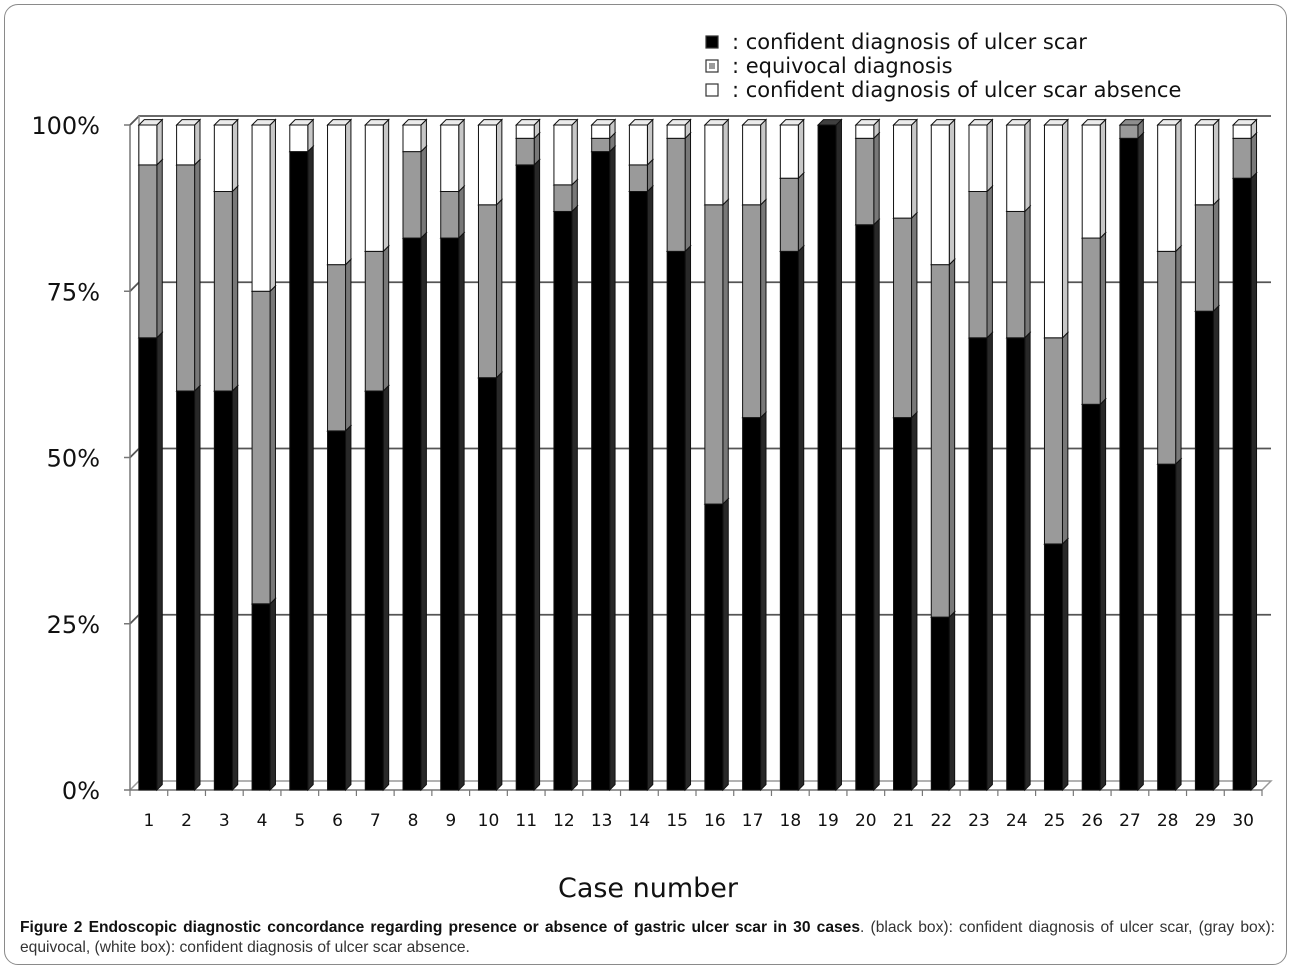 The height and width of the screenshot is (970, 1293). What do you see at coordinates (1130, 821) in the screenshot?
I see `x-tick-label-case-27: 27` at bounding box center [1130, 821].